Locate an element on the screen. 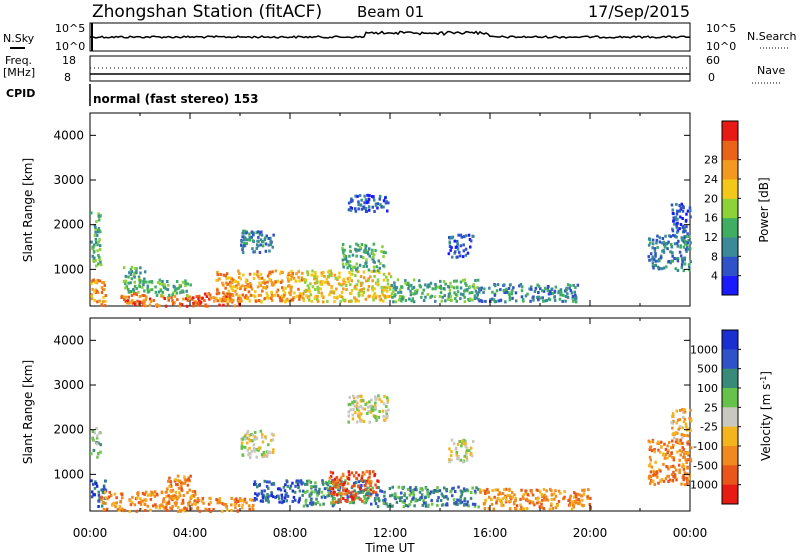 The image size is (800, 554). colorbar-tick-label: 25 is located at coordinates (711, 407).